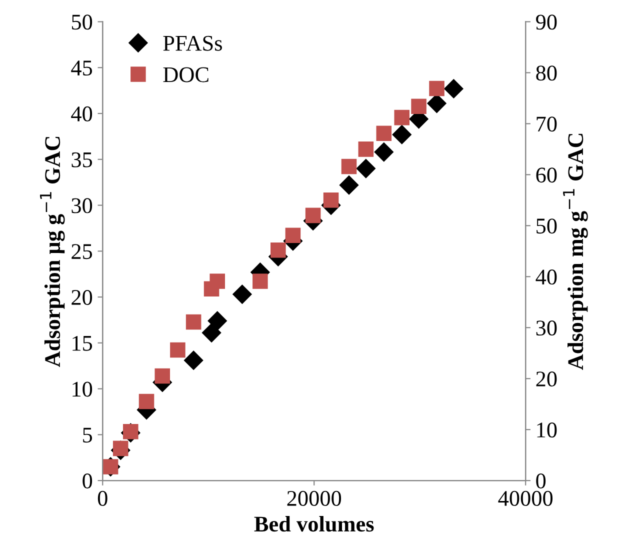  What do you see at coordinates (82, 252) in the screenshot?
I see `y-tick-label: 25` at bounding box center [82, 252].